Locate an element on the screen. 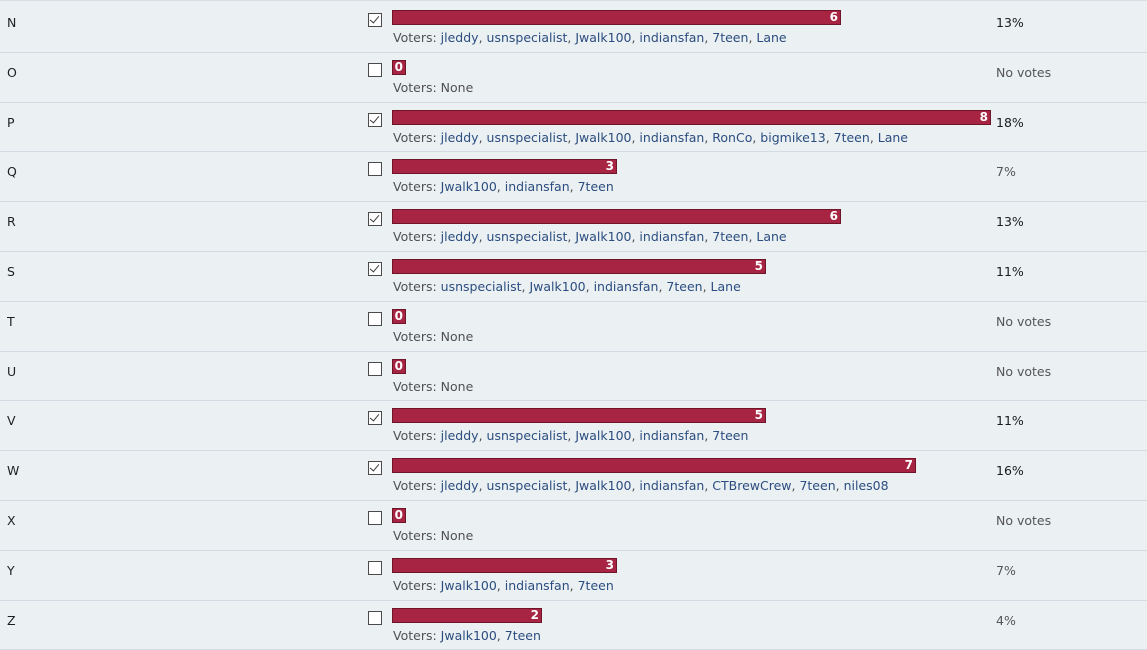 This screenshot has height=650, width=1147. poll-option-row: O 0 Voters: None No votes is located at coordinates (573, 78).